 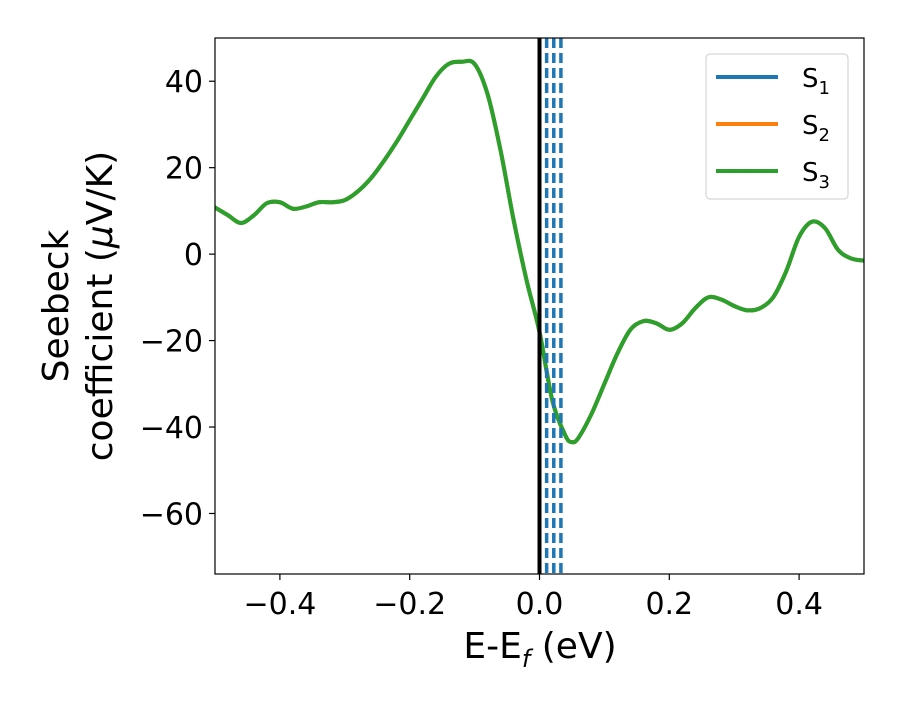 I want to click on x-tick-label-1: −0.2, so click(x=409, y=604).